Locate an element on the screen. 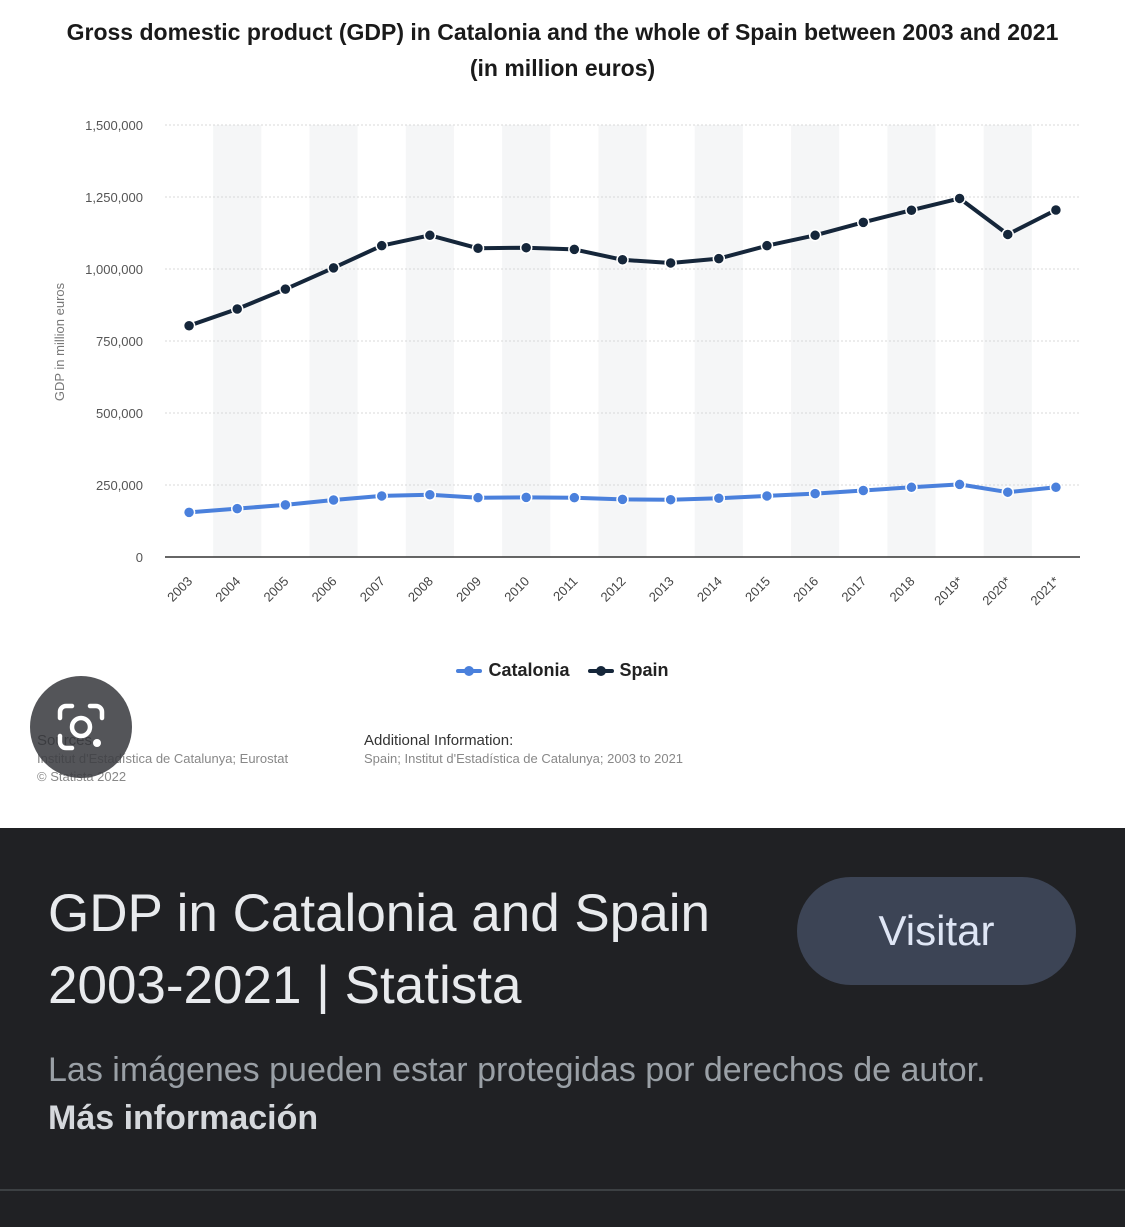  x-tick-label: 2015 is located at coordinates (757, 589).